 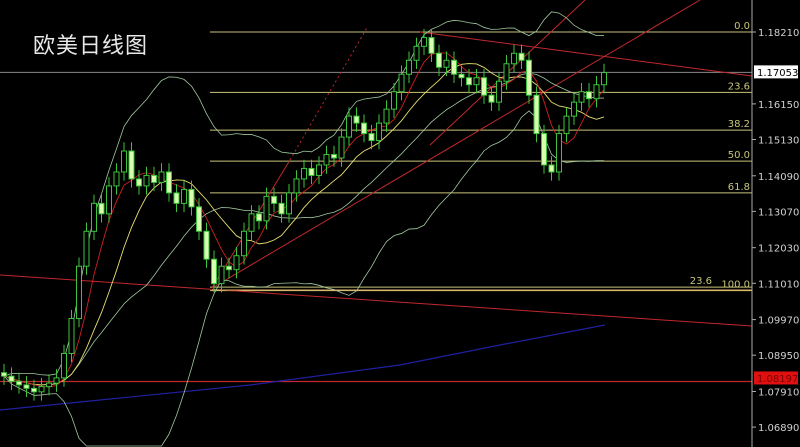 What do you see at coordinates (376, 300) in the screenshot?
I see `trend-line` at bounding box center [376, 300].